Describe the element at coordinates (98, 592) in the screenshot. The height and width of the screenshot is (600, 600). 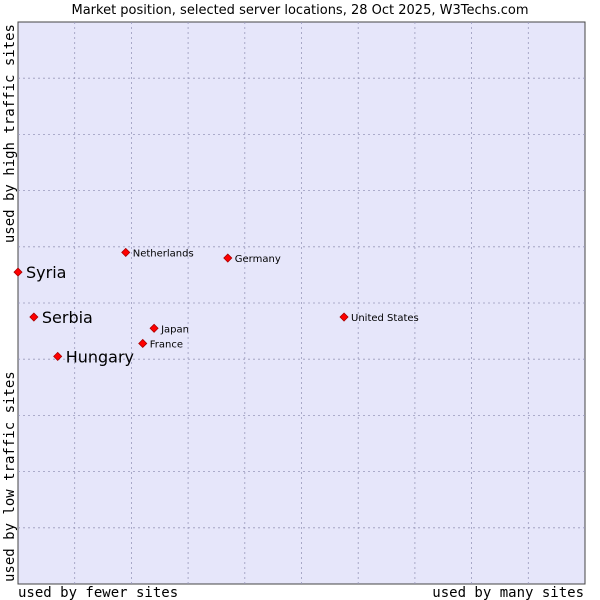
I see `x-axis-label-low: used by fewer sites` at that location.